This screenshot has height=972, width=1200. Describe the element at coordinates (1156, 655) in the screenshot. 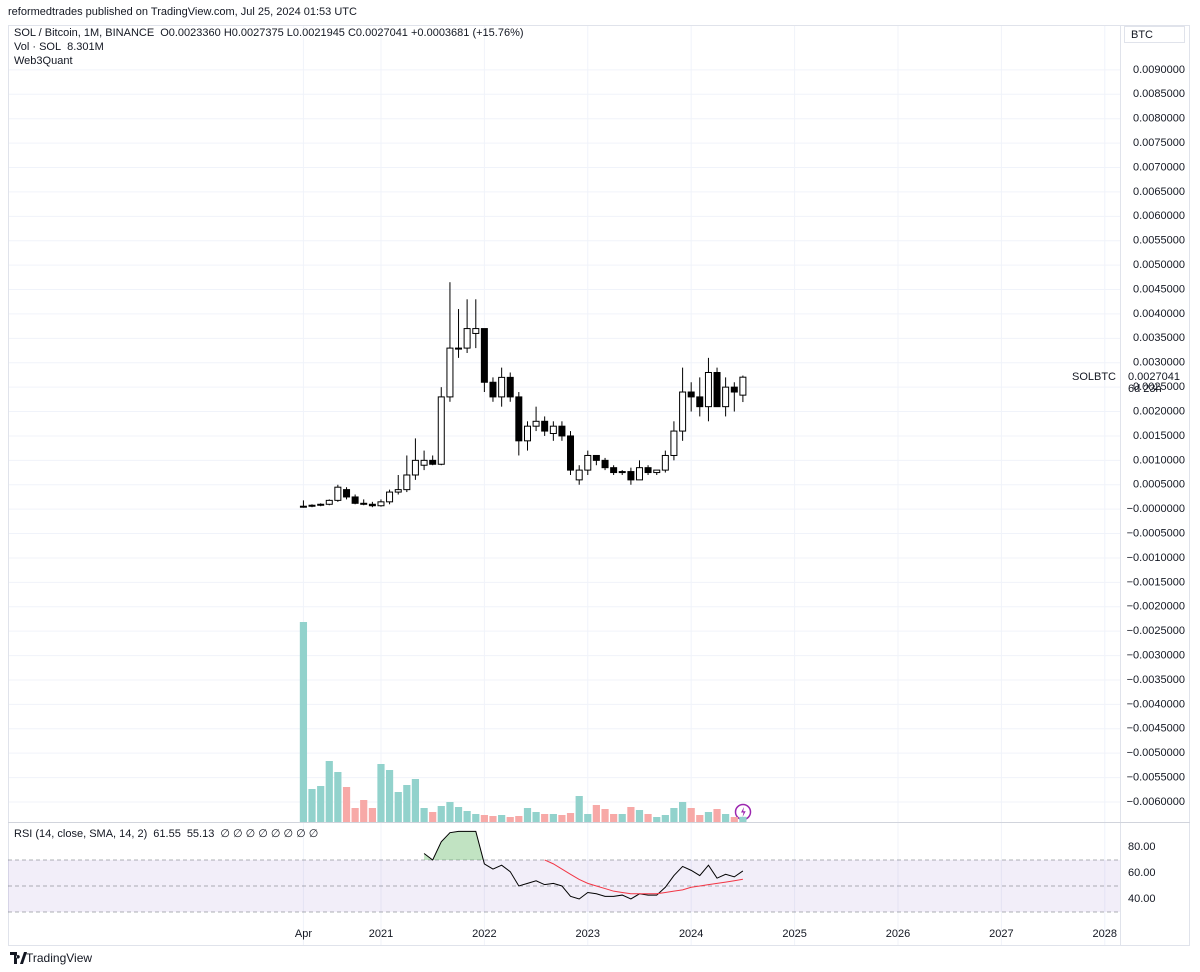

I see `y-tick-label: −0.0030000` at that location.